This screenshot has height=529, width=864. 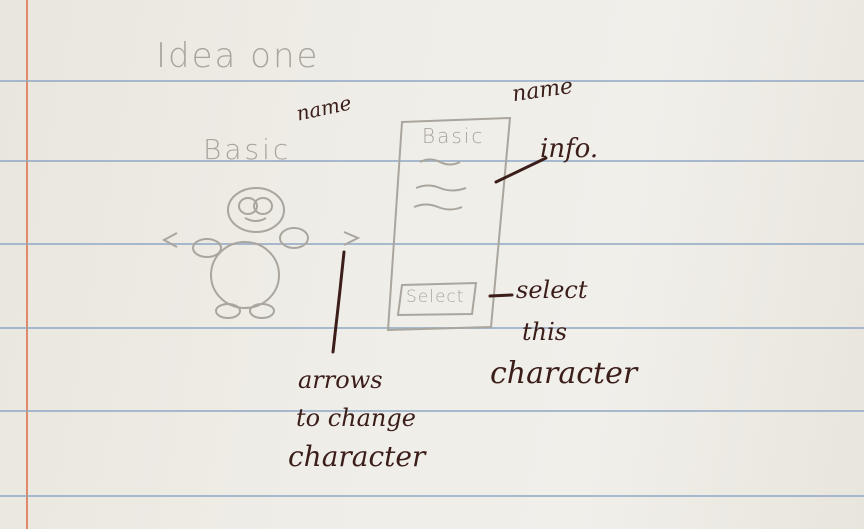 What do you see at coordinates (247, 149) in the screenshot?
I see `character-name: Basic` at bounding box center [247, 149].